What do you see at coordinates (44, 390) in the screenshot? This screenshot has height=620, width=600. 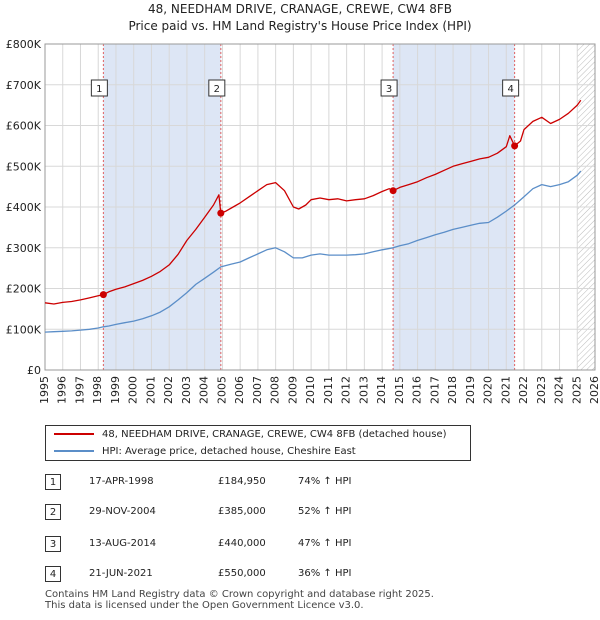 I see `x-tick-label: 1995` at bounding box center [44, 390].